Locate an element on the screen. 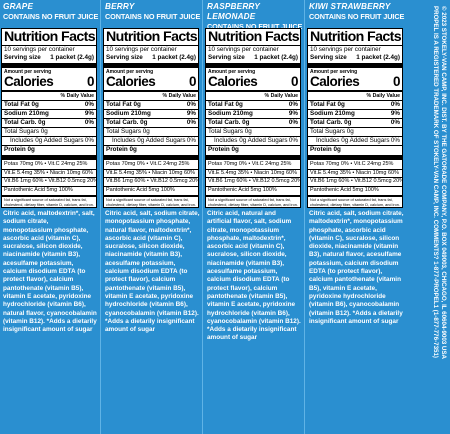 Image resolution: width=450 pixels, height=434 pixels. flavor-name: BERRY is located at coordinates (120, 6).